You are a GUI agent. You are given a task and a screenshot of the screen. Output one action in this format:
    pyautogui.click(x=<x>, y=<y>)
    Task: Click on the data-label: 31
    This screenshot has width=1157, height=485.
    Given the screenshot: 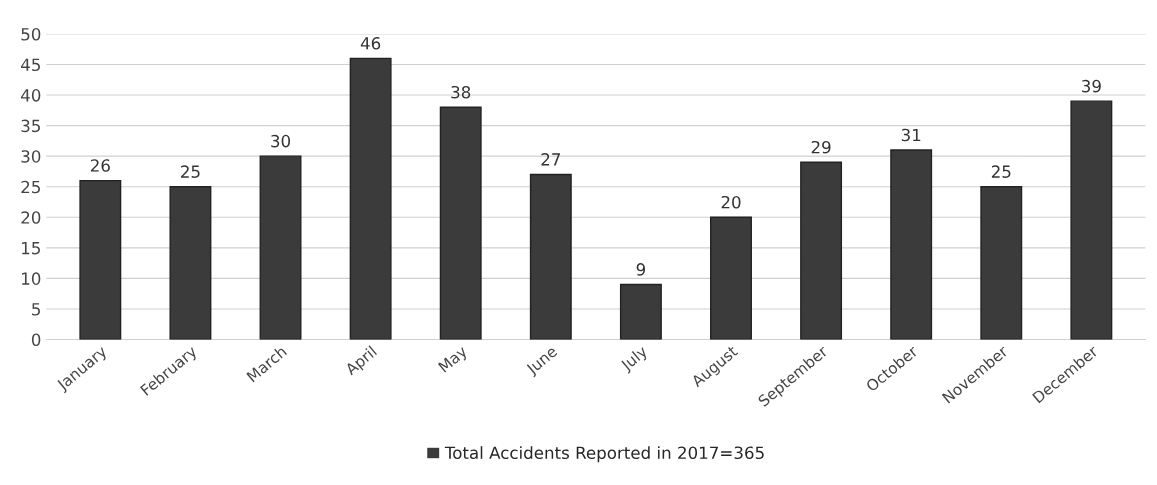 What is the action you would take?
    pyautogui.click(x=911, y=135)
    